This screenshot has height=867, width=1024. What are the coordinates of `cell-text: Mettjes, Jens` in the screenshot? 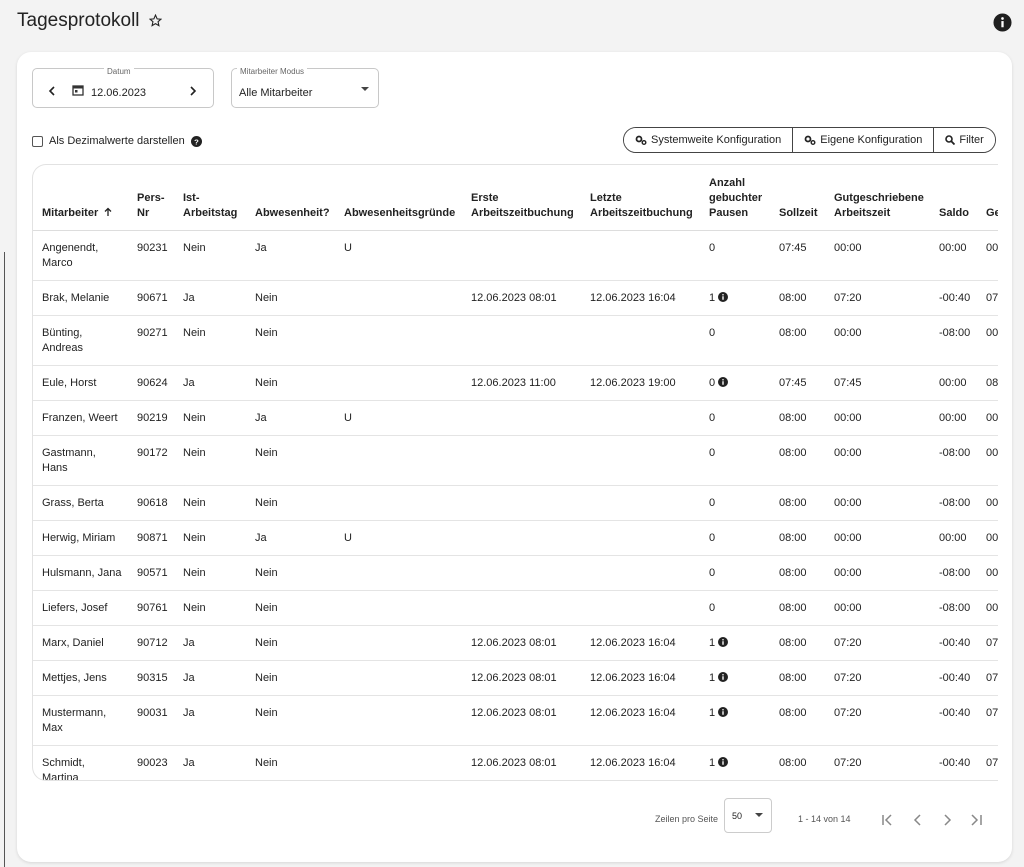 It's located at (74, 678).